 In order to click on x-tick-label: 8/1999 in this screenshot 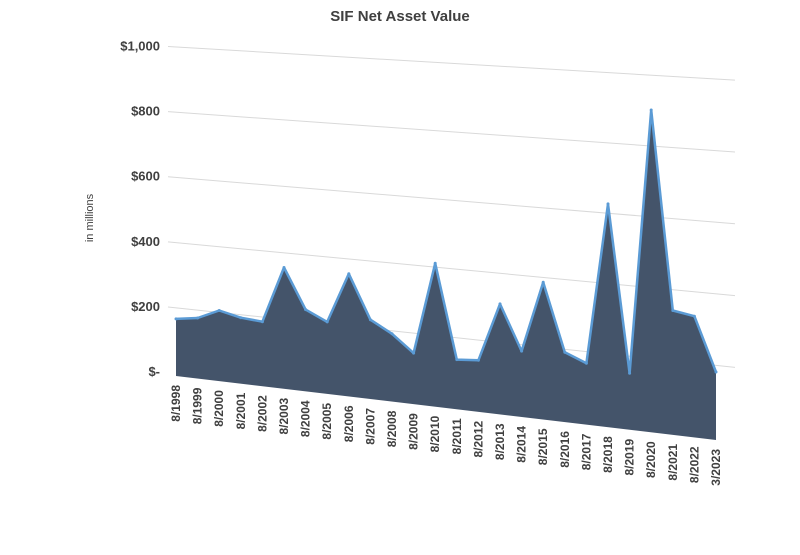, I will do `click(198, 405)`.